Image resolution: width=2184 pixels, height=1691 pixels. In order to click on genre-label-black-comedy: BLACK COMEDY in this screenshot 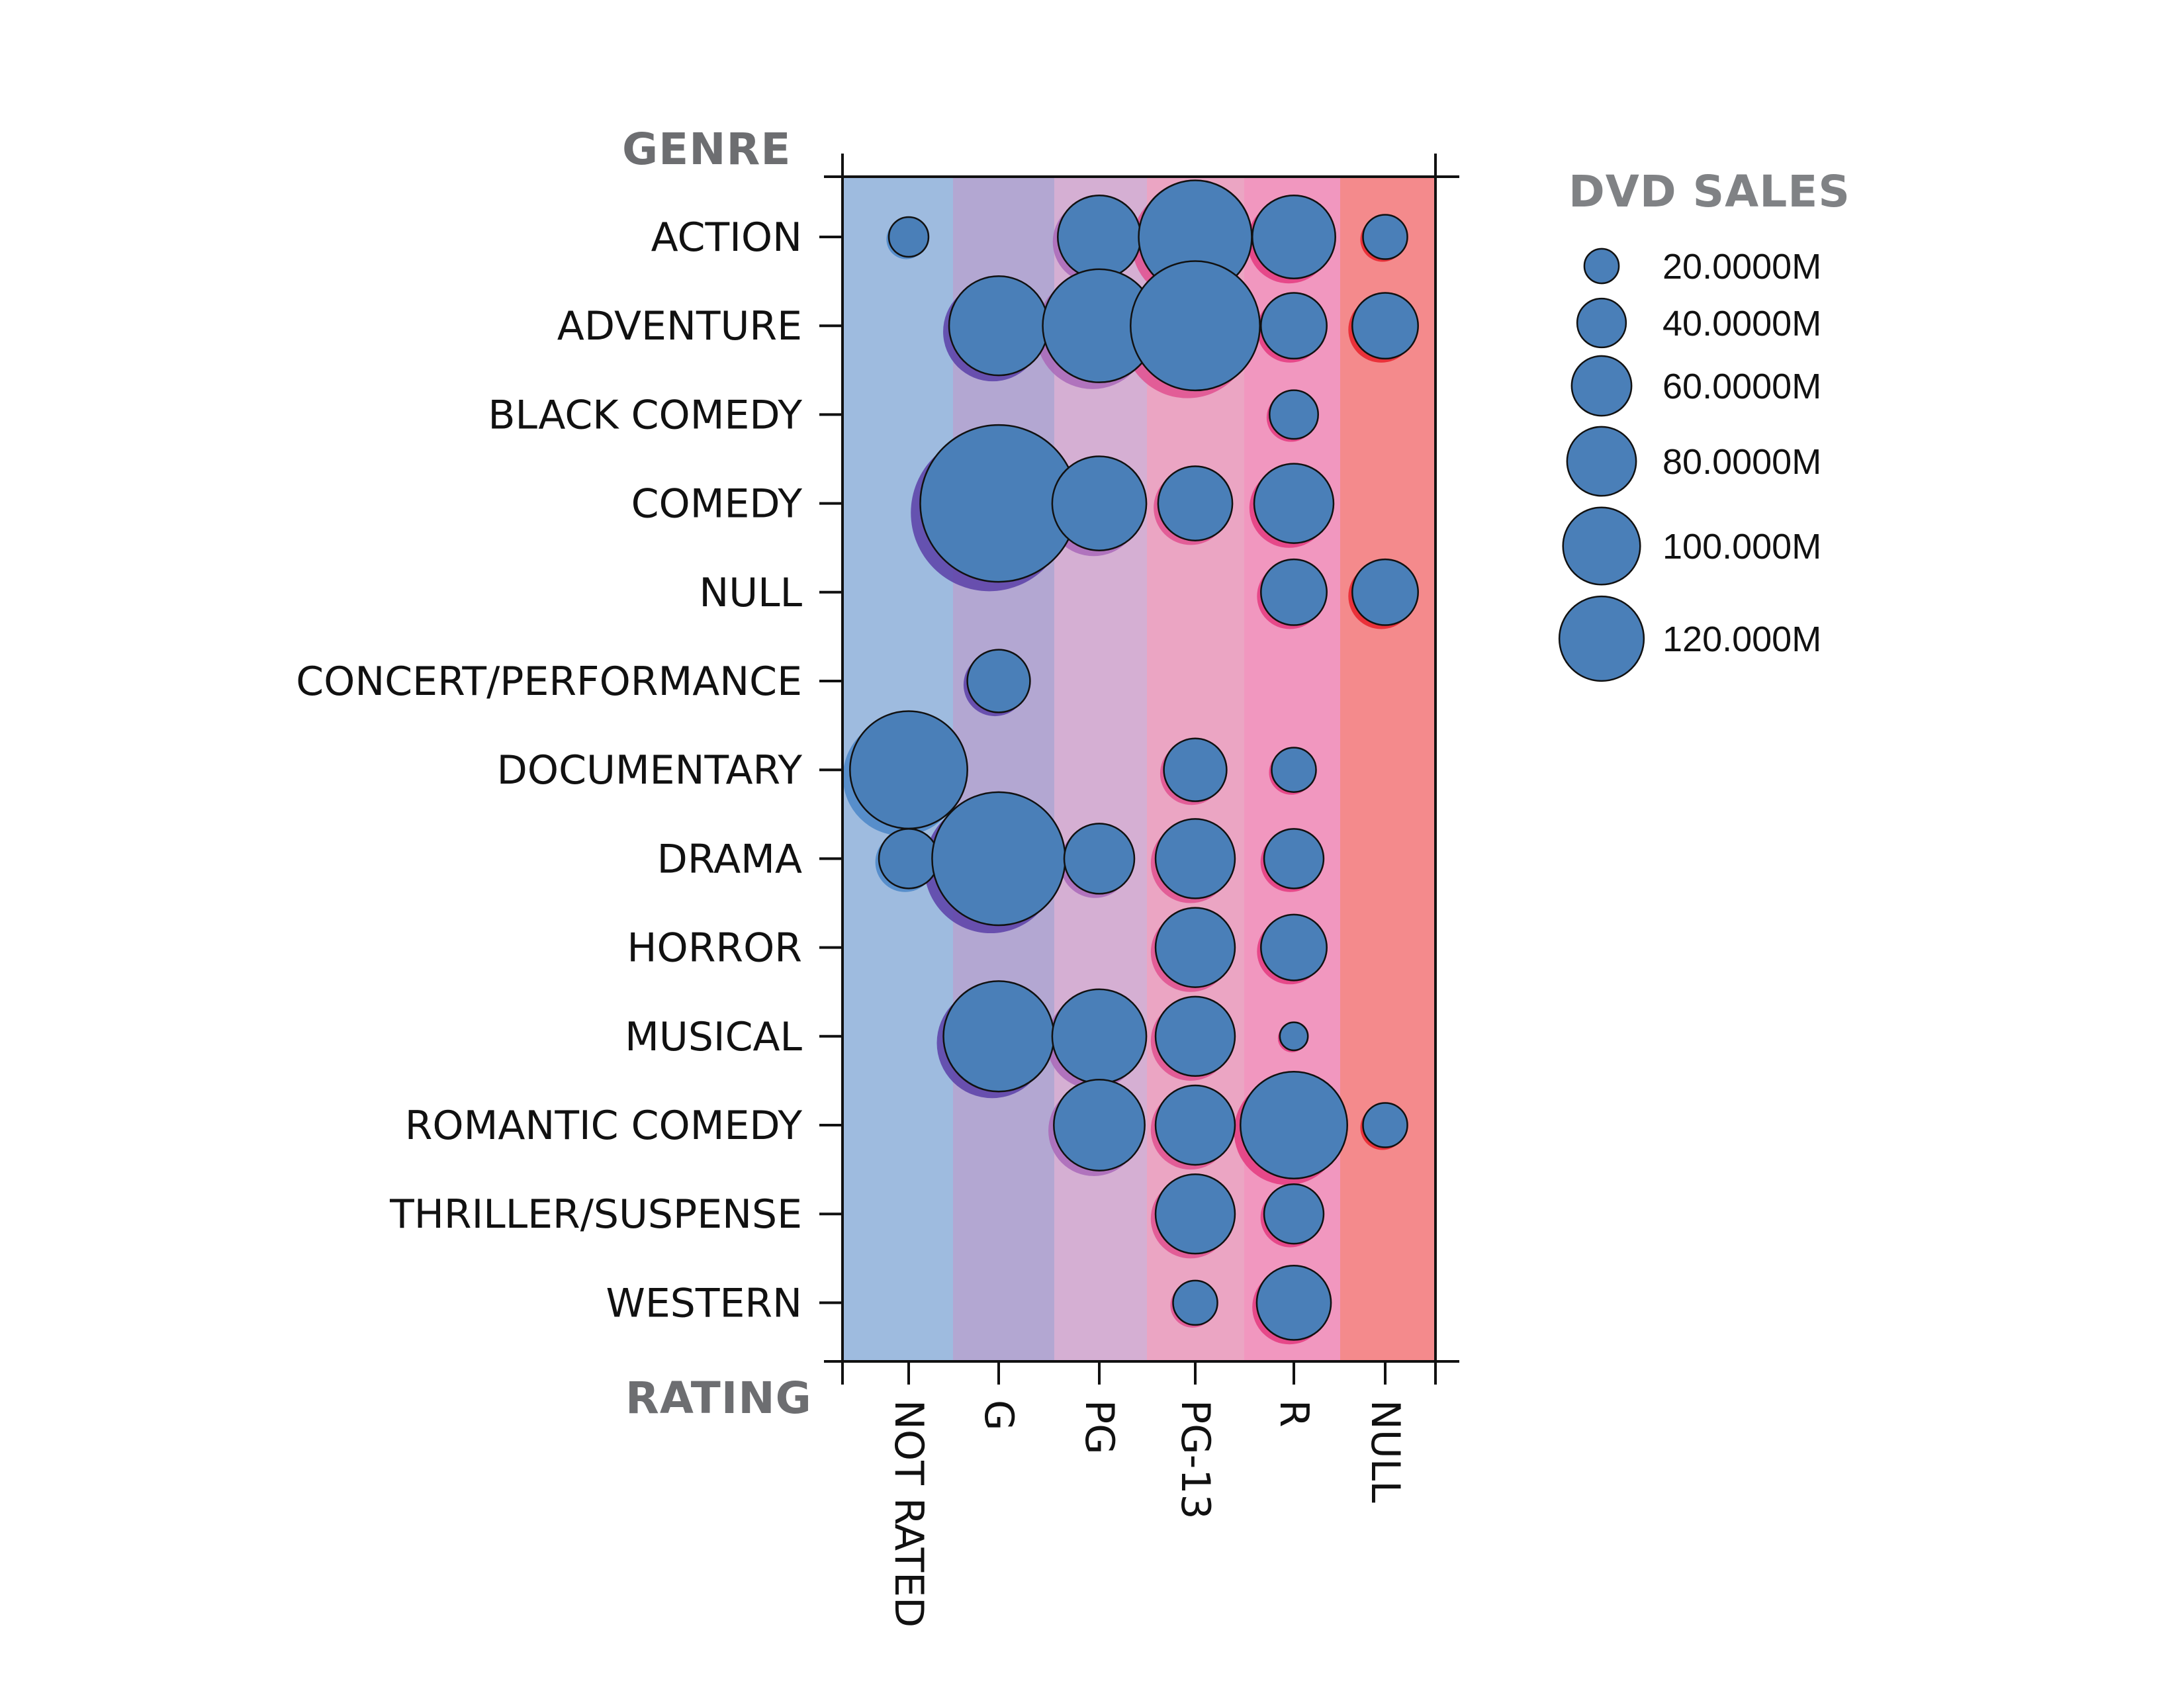, I will do `click(645, 415)`.